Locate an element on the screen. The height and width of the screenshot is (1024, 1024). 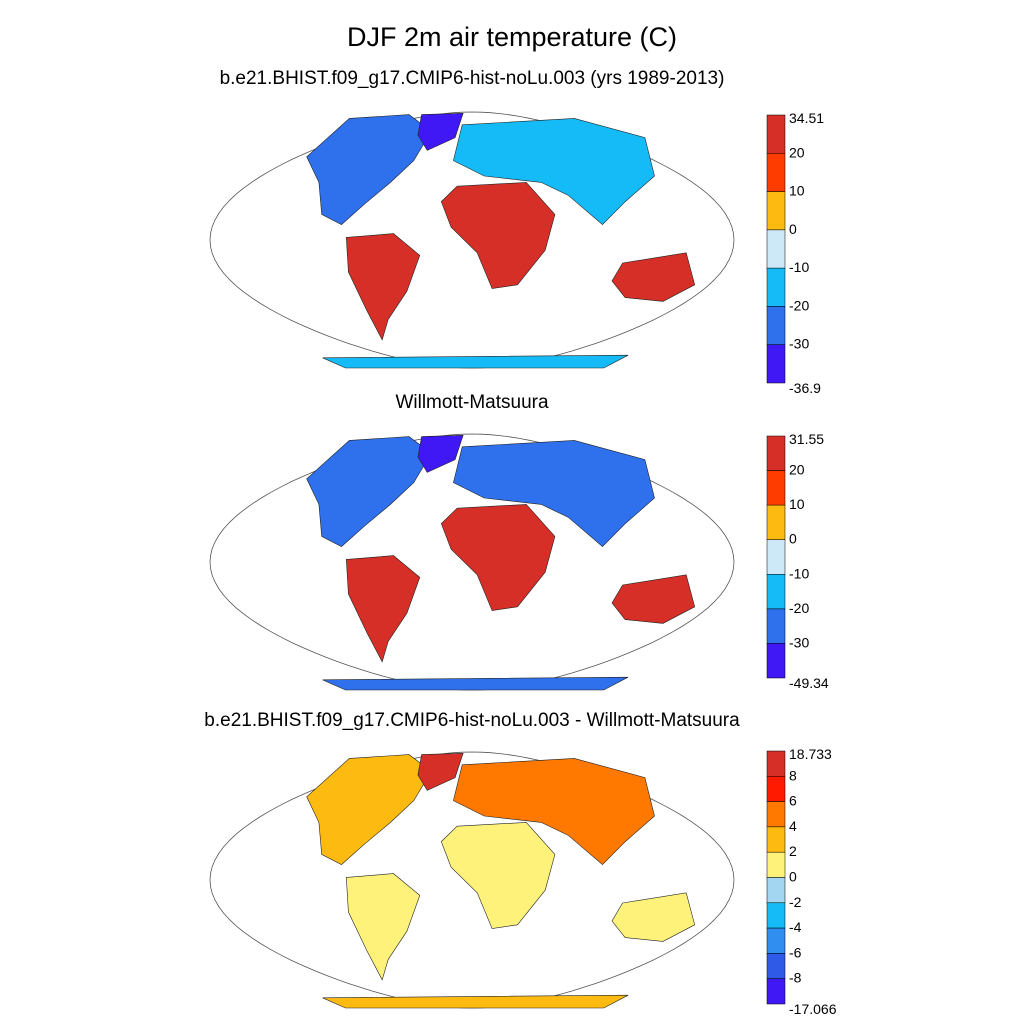
colorbar-label: -8 is located at coordinates (795, 978).